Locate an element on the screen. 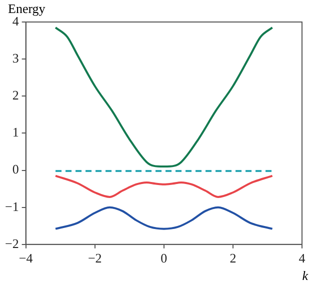 The height and width of the screenshot is (286, 312). y-tick-label: 1 is located at coordinates (15, 132).